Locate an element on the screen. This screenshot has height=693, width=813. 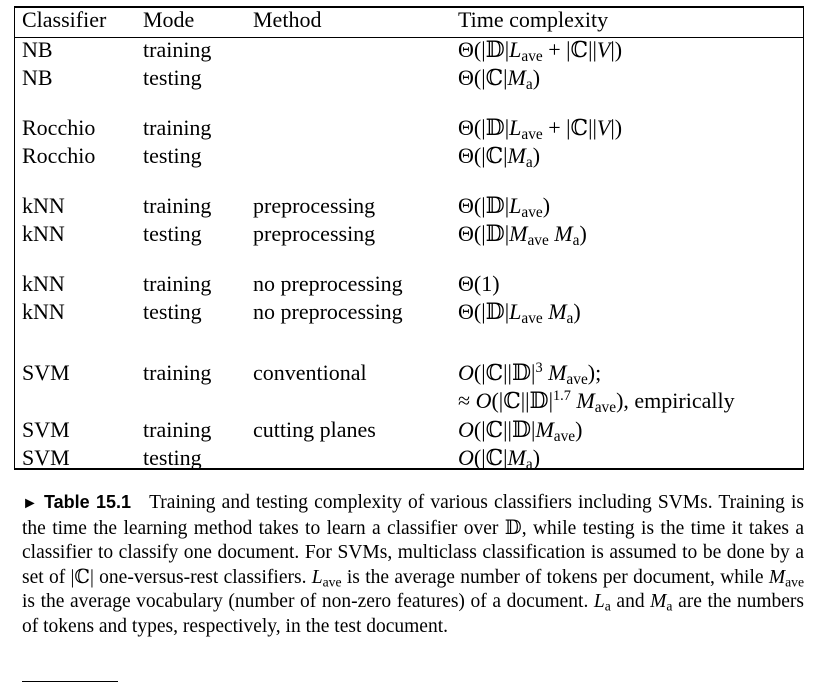
header-mode: Mode is located at coordinates (169, 19).